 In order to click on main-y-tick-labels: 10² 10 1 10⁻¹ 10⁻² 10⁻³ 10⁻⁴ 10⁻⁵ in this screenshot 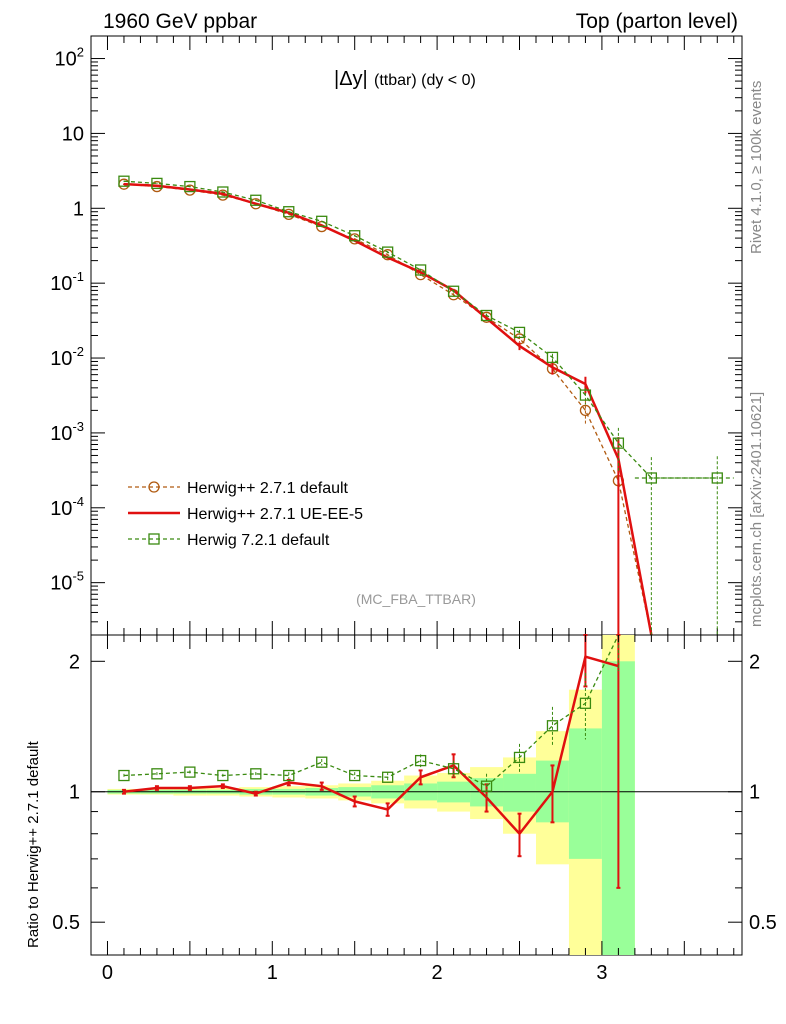, I will do `click(67, 320)`.